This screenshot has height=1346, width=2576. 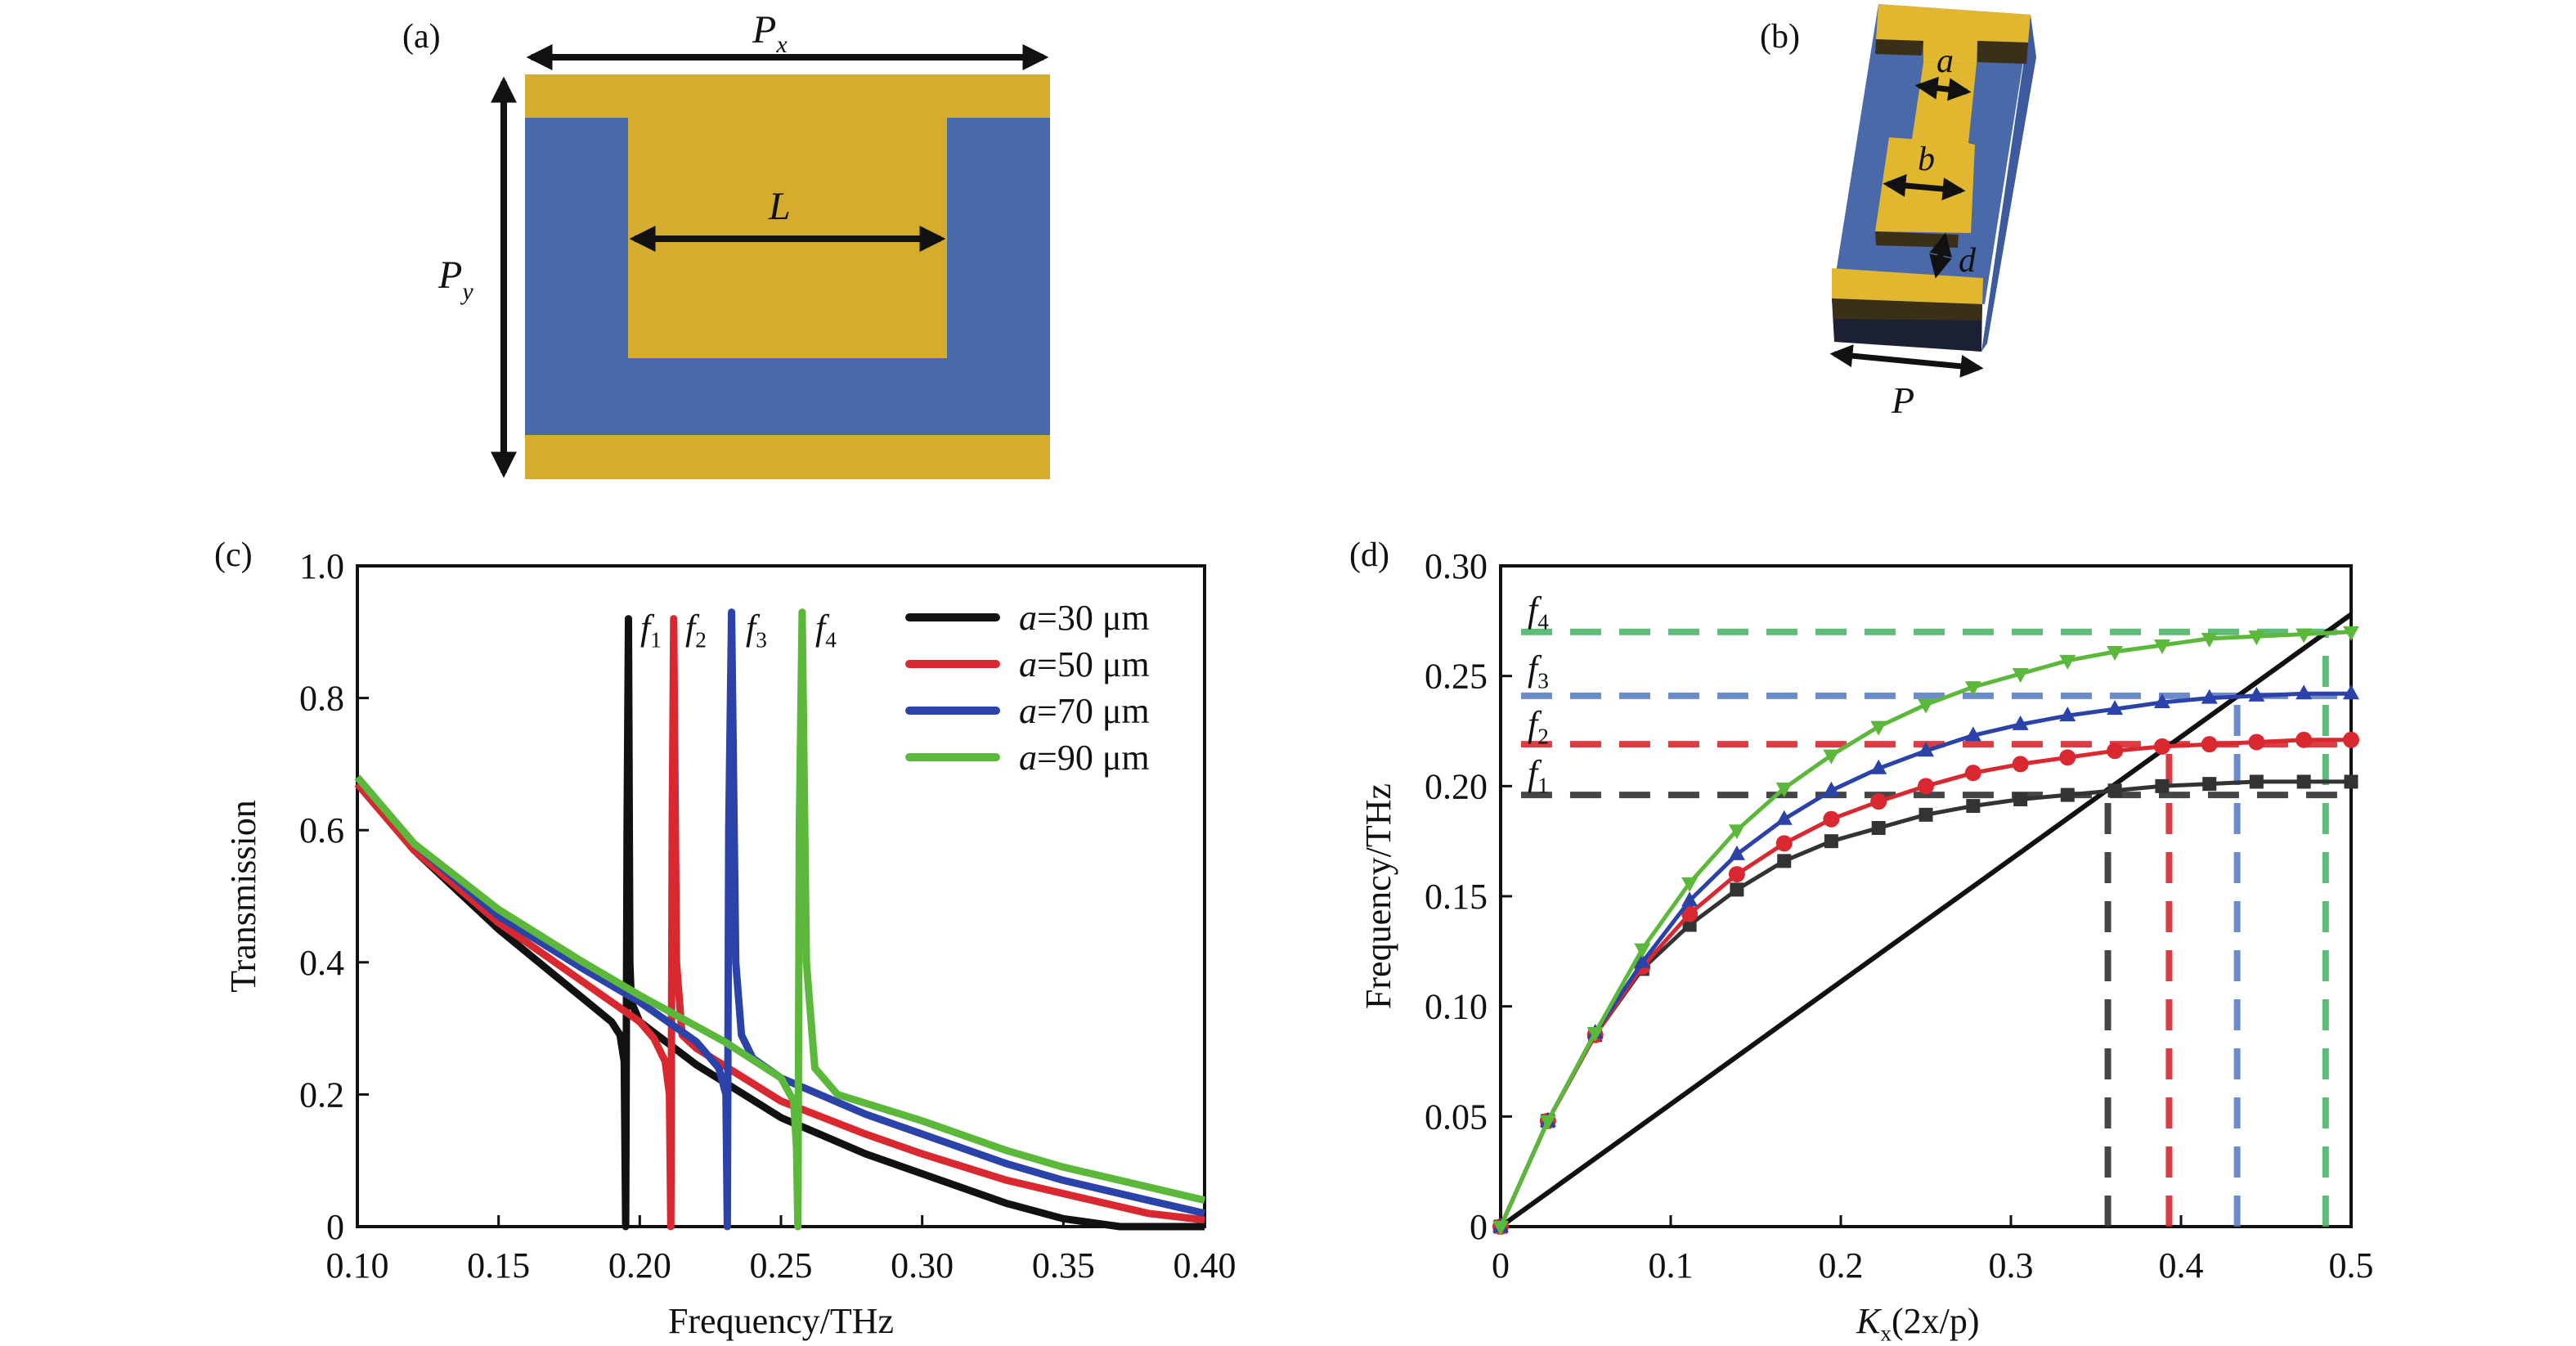 I want to click on py-label: Py, so click(x=455, y=279).